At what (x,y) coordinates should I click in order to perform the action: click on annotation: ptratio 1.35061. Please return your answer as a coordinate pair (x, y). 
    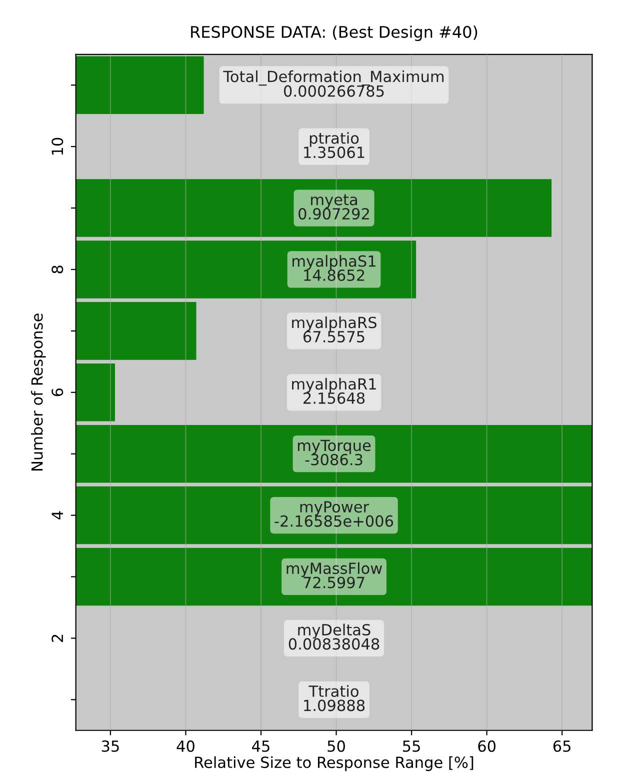
    Looking at the image, I should click on (334, 145).